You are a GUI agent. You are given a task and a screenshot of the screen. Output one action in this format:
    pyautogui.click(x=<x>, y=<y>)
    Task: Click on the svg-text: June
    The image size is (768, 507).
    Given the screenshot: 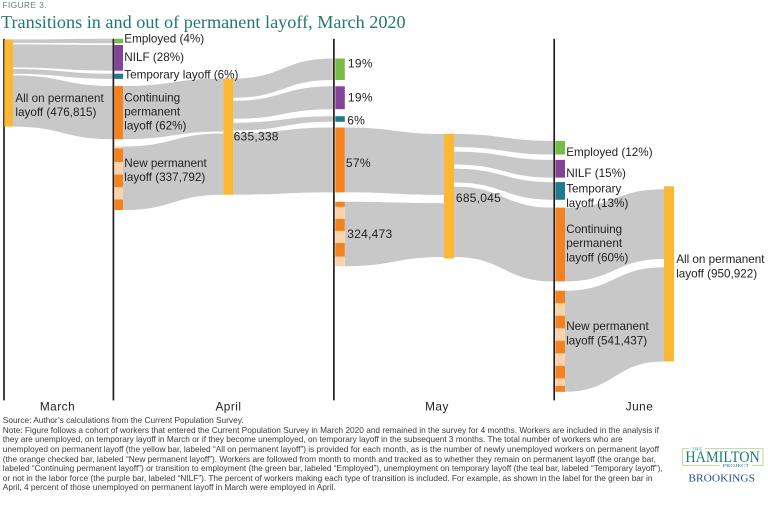 What is the action you would take?
    pyautogui.click(x=640, y=407)
    